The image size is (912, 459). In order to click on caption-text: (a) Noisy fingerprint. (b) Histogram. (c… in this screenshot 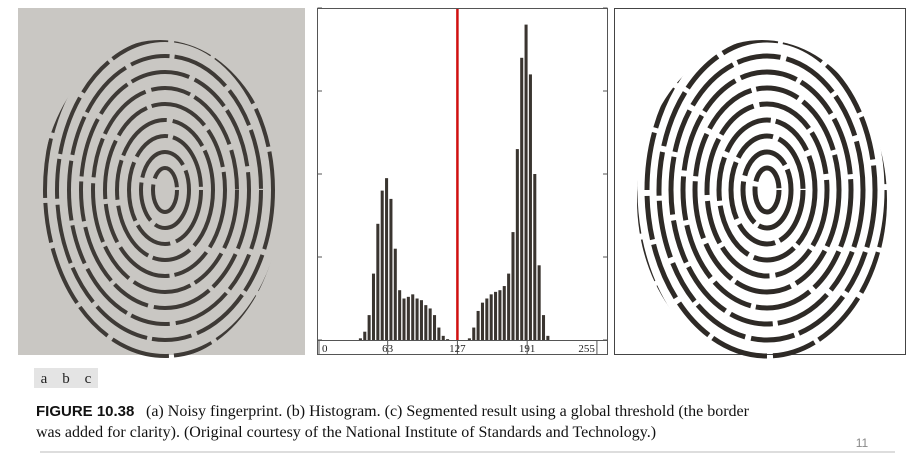, I will do `click(448, 411)`.